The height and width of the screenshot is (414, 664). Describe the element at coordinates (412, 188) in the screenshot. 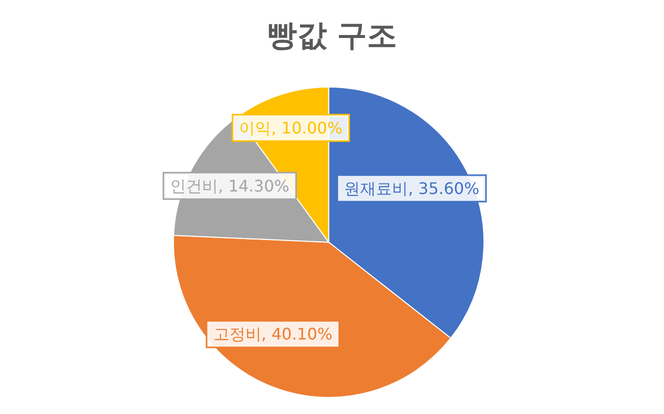

I see `slice-label: 원재료비, 35.60%` at that location.